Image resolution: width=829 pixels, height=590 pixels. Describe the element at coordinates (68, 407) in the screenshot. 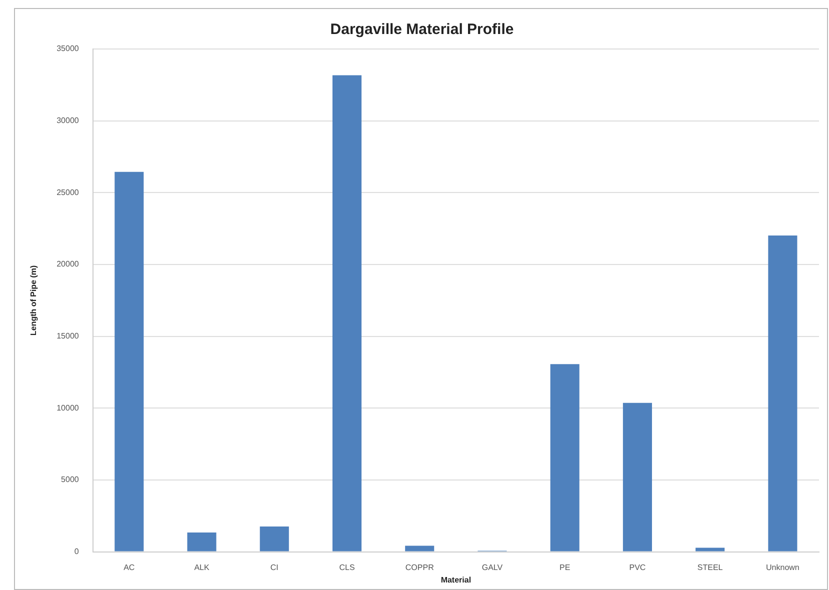

I see `y-tick-label: 10000` at that location.